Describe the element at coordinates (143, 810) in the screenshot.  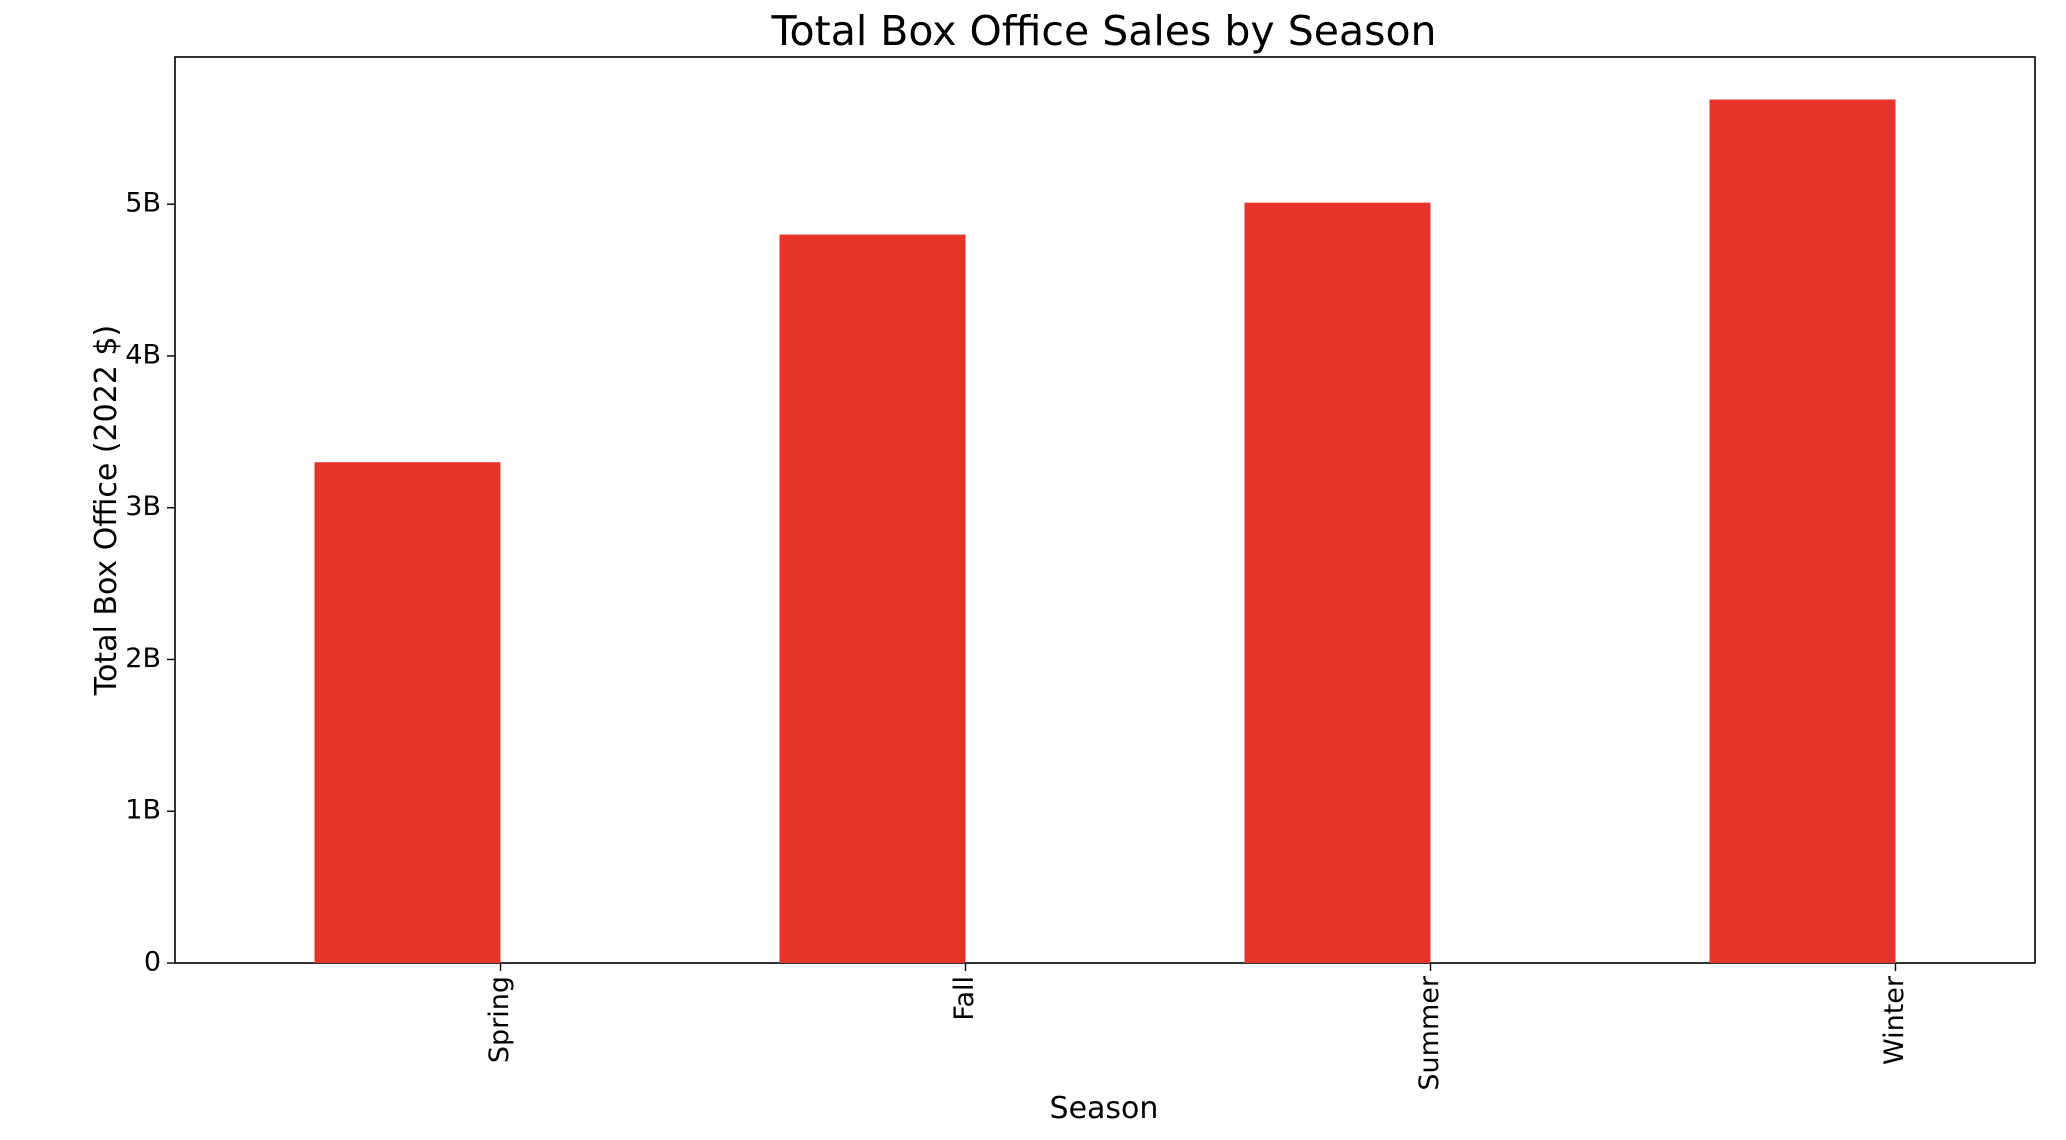
I see `y-tick-label-1: 1B` at that location.